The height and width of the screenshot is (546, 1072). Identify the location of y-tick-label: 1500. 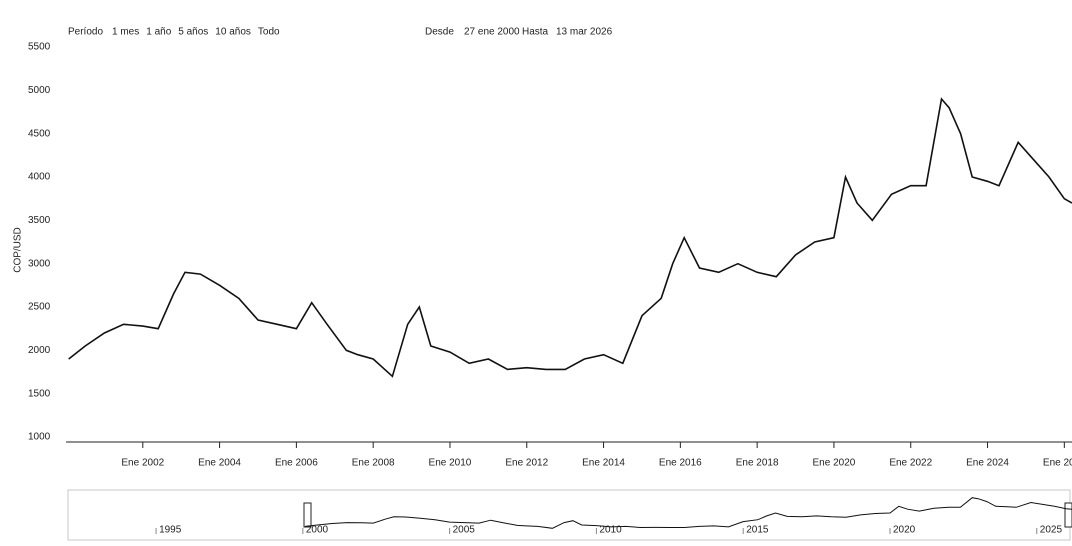
(39, 393).